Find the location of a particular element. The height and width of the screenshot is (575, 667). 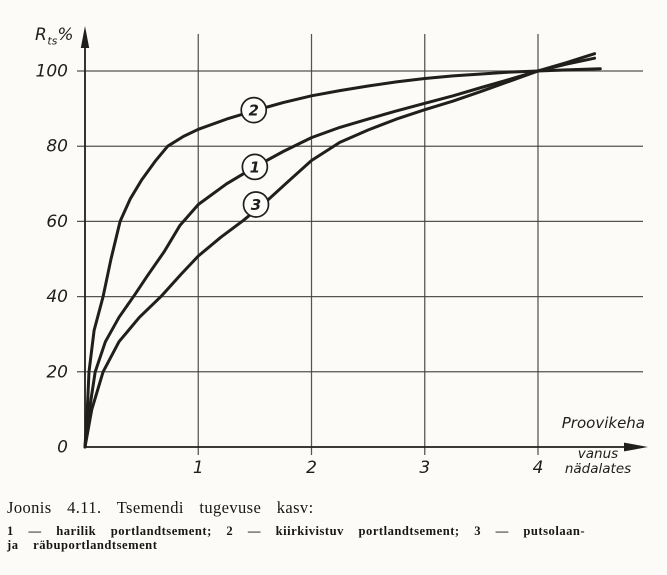

x-tick-label: 1 is located at coordinates (198, 468).